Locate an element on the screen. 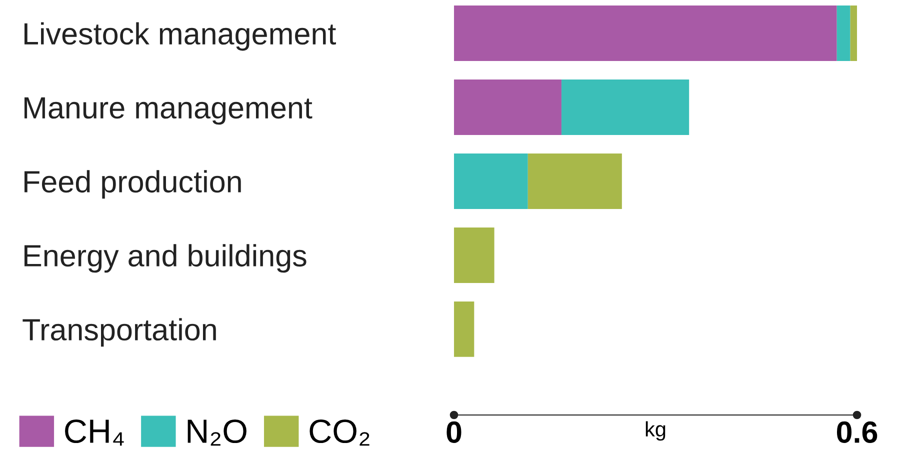 This screenshot has width=910, height=465. y-tick-label: Energy and buildings is located at coordinates (165, 258).